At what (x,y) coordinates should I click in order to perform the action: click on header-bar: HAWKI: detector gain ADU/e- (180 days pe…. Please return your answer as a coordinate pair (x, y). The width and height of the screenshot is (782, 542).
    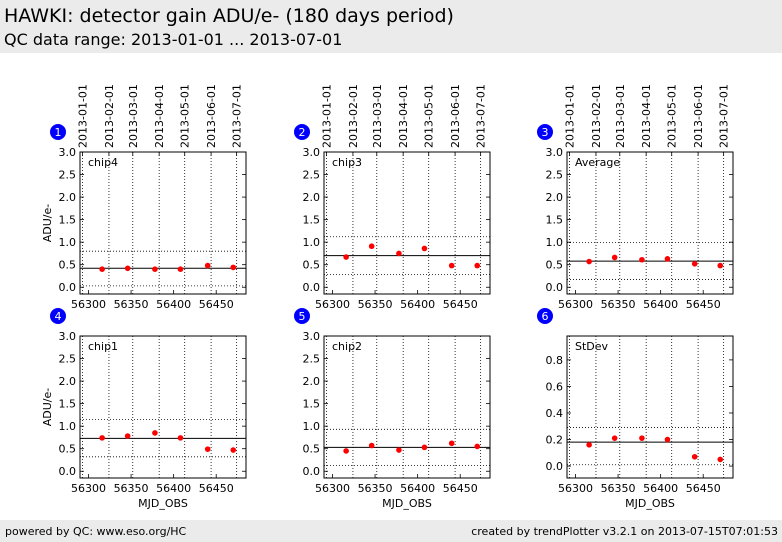
    Looking at the image, I should click on (391, 26).